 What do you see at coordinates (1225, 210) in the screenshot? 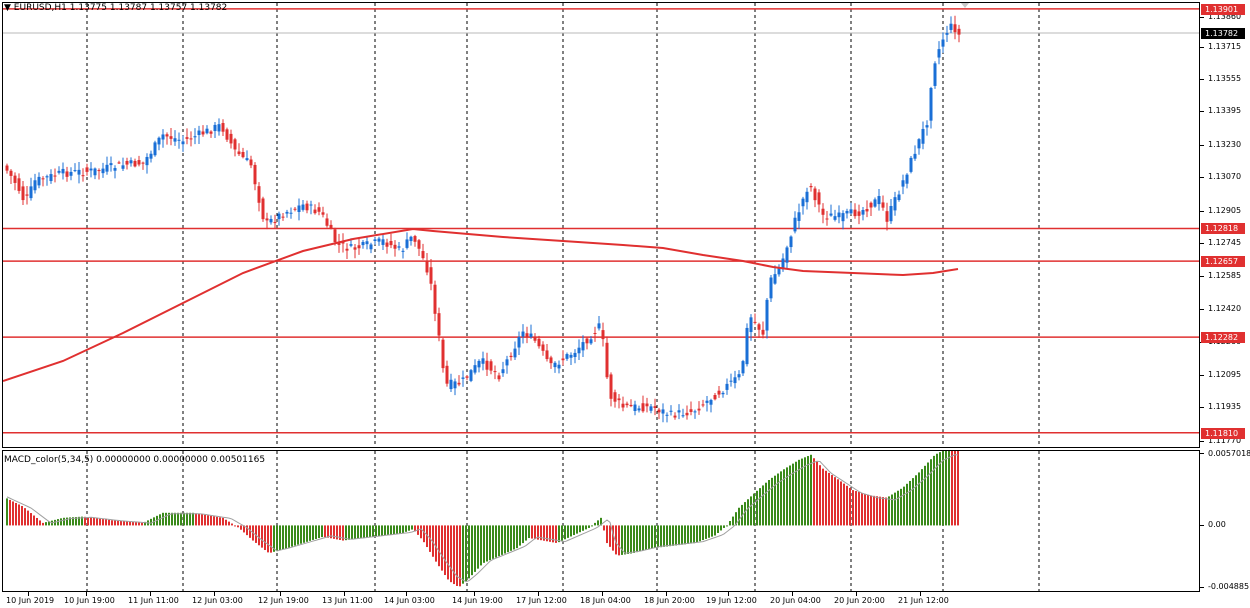
I see `price-tick-label: 1.12905` at bounding box center [1225, 210].